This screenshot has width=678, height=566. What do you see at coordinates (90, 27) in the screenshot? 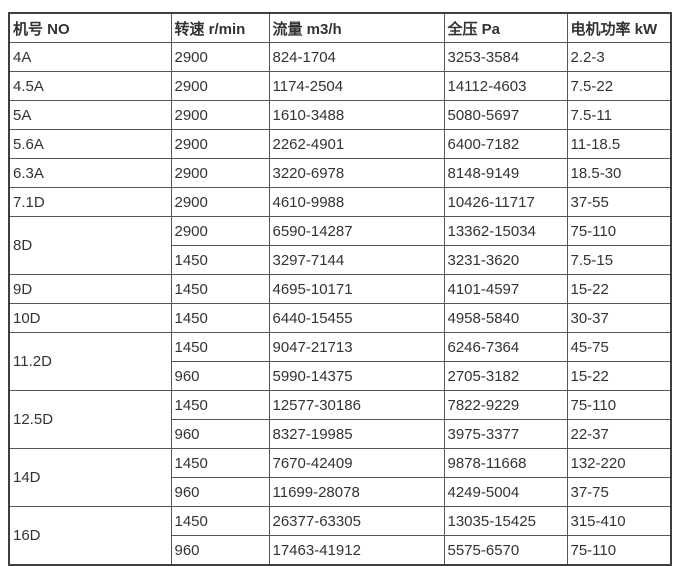
I see `column-header-model: 机号 NO` at bounding box center [90, 27].